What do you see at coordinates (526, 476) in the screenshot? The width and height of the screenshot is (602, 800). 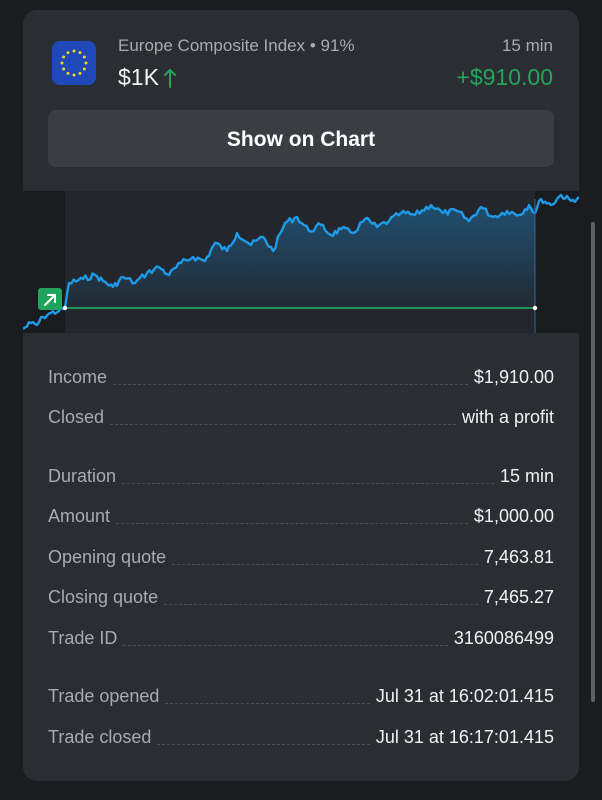 I see `duration-value: 15 min` at bounding box center [526, 476].